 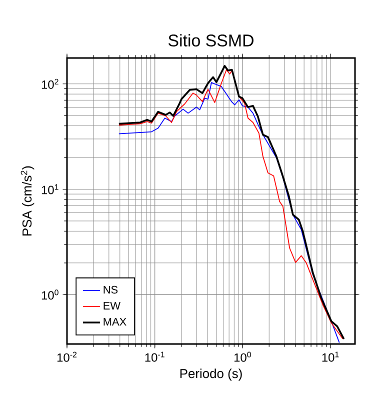 What do you see at coordinates (111, 290) in the screenshot?
I see `legend-label: NS` at bounding box center [111, 290].